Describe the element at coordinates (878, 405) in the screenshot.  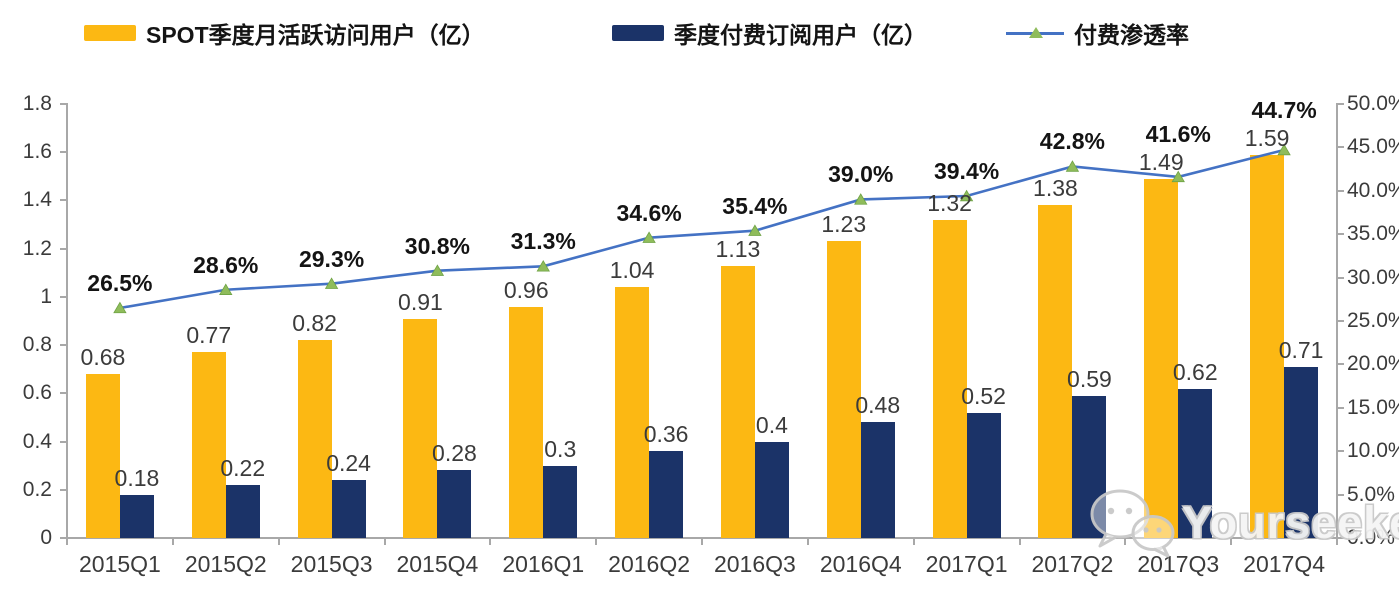
I see `subscribers-value-label: 0.48` at that location.